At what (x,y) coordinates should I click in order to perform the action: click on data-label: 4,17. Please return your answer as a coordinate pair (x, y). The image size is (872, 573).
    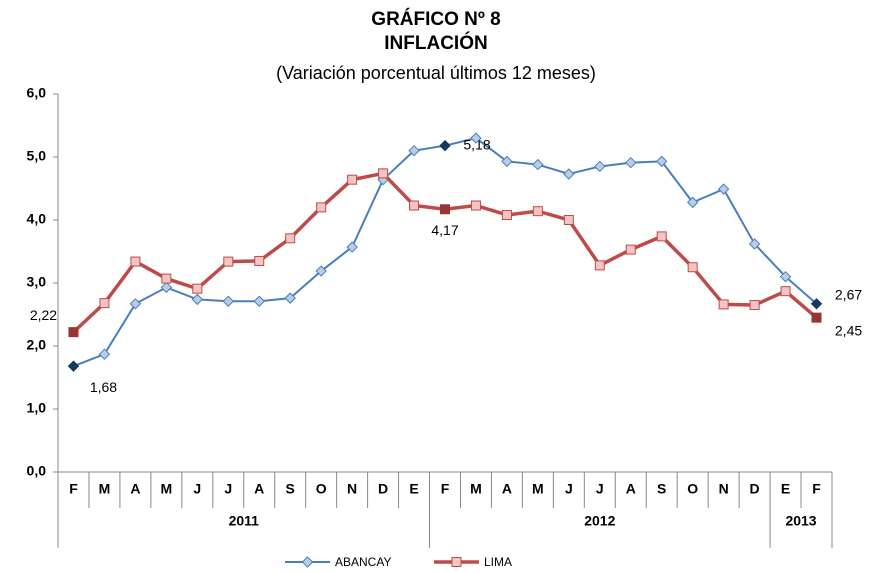
    Looking at the image, I should click on (444, 230).